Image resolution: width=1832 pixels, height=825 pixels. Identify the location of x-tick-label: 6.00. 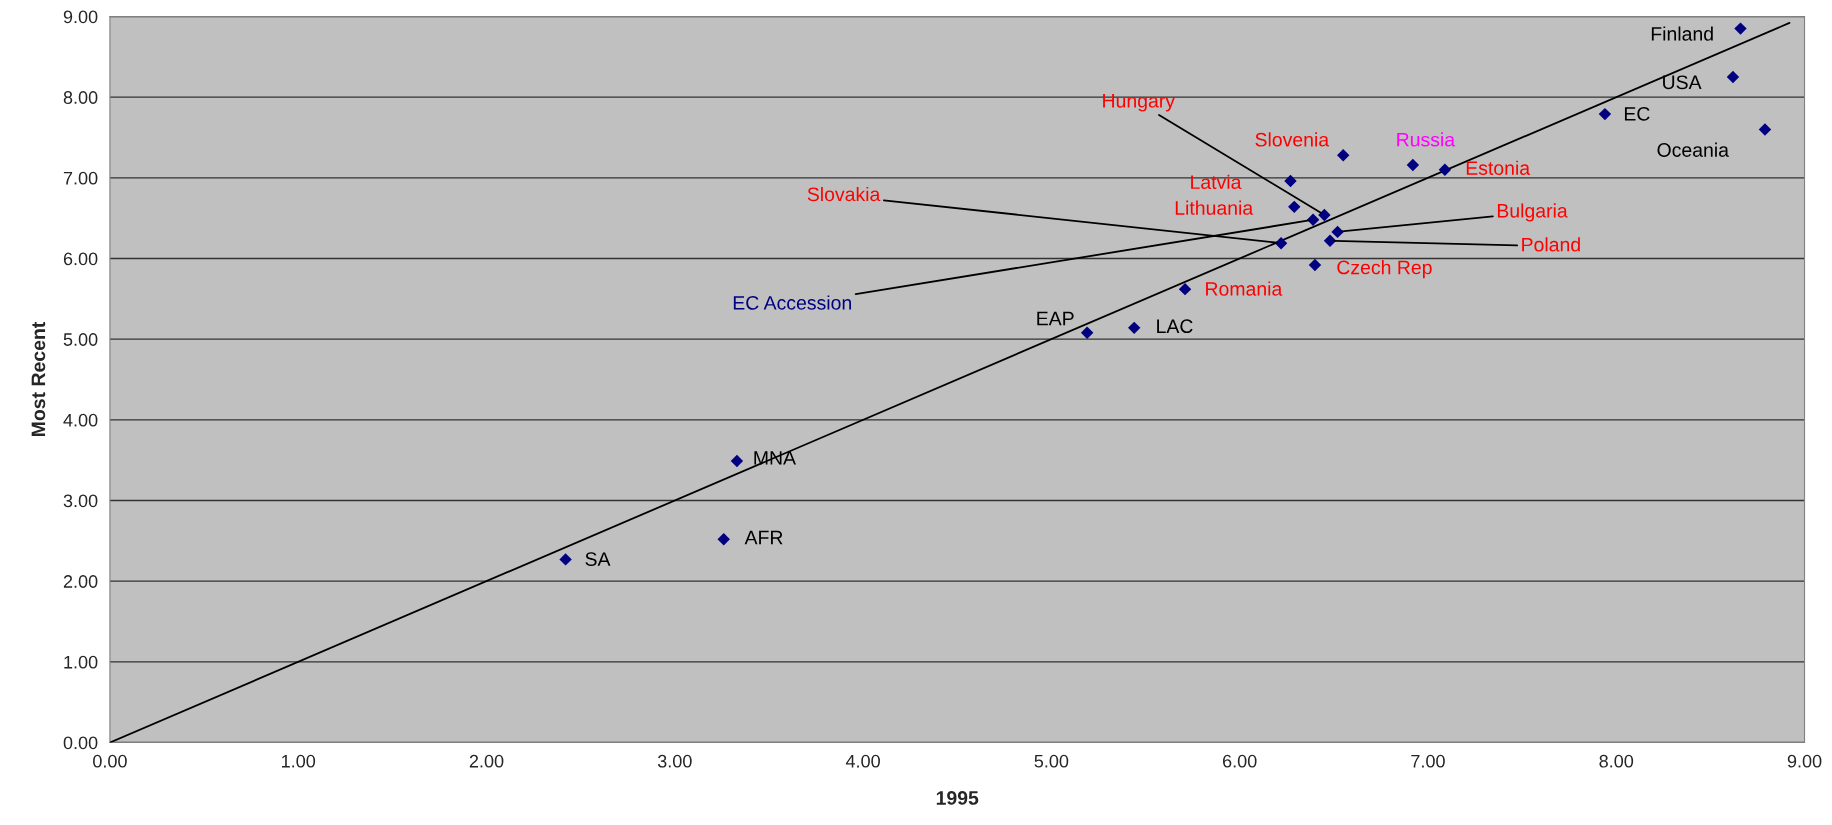
(1240, 761).